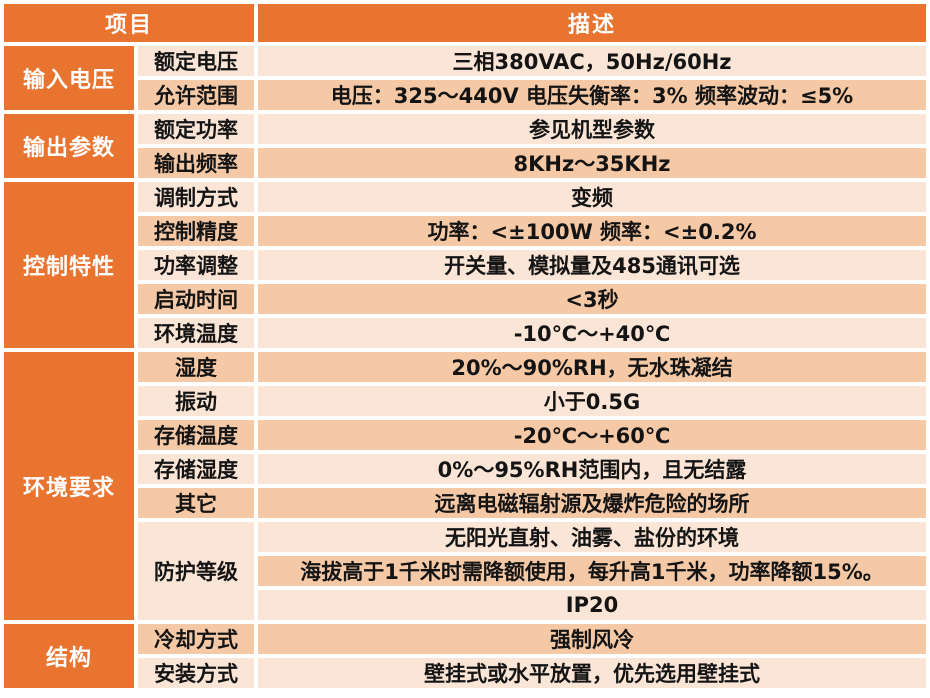 This screenshot has width=930, height=698. What do you see at coordinates (592, 95) in the screenshot?
I see `spec-value: 电压：325～440V 电压失衡率：3% 频率波动：≤5%` at bounding box center [592, 95].